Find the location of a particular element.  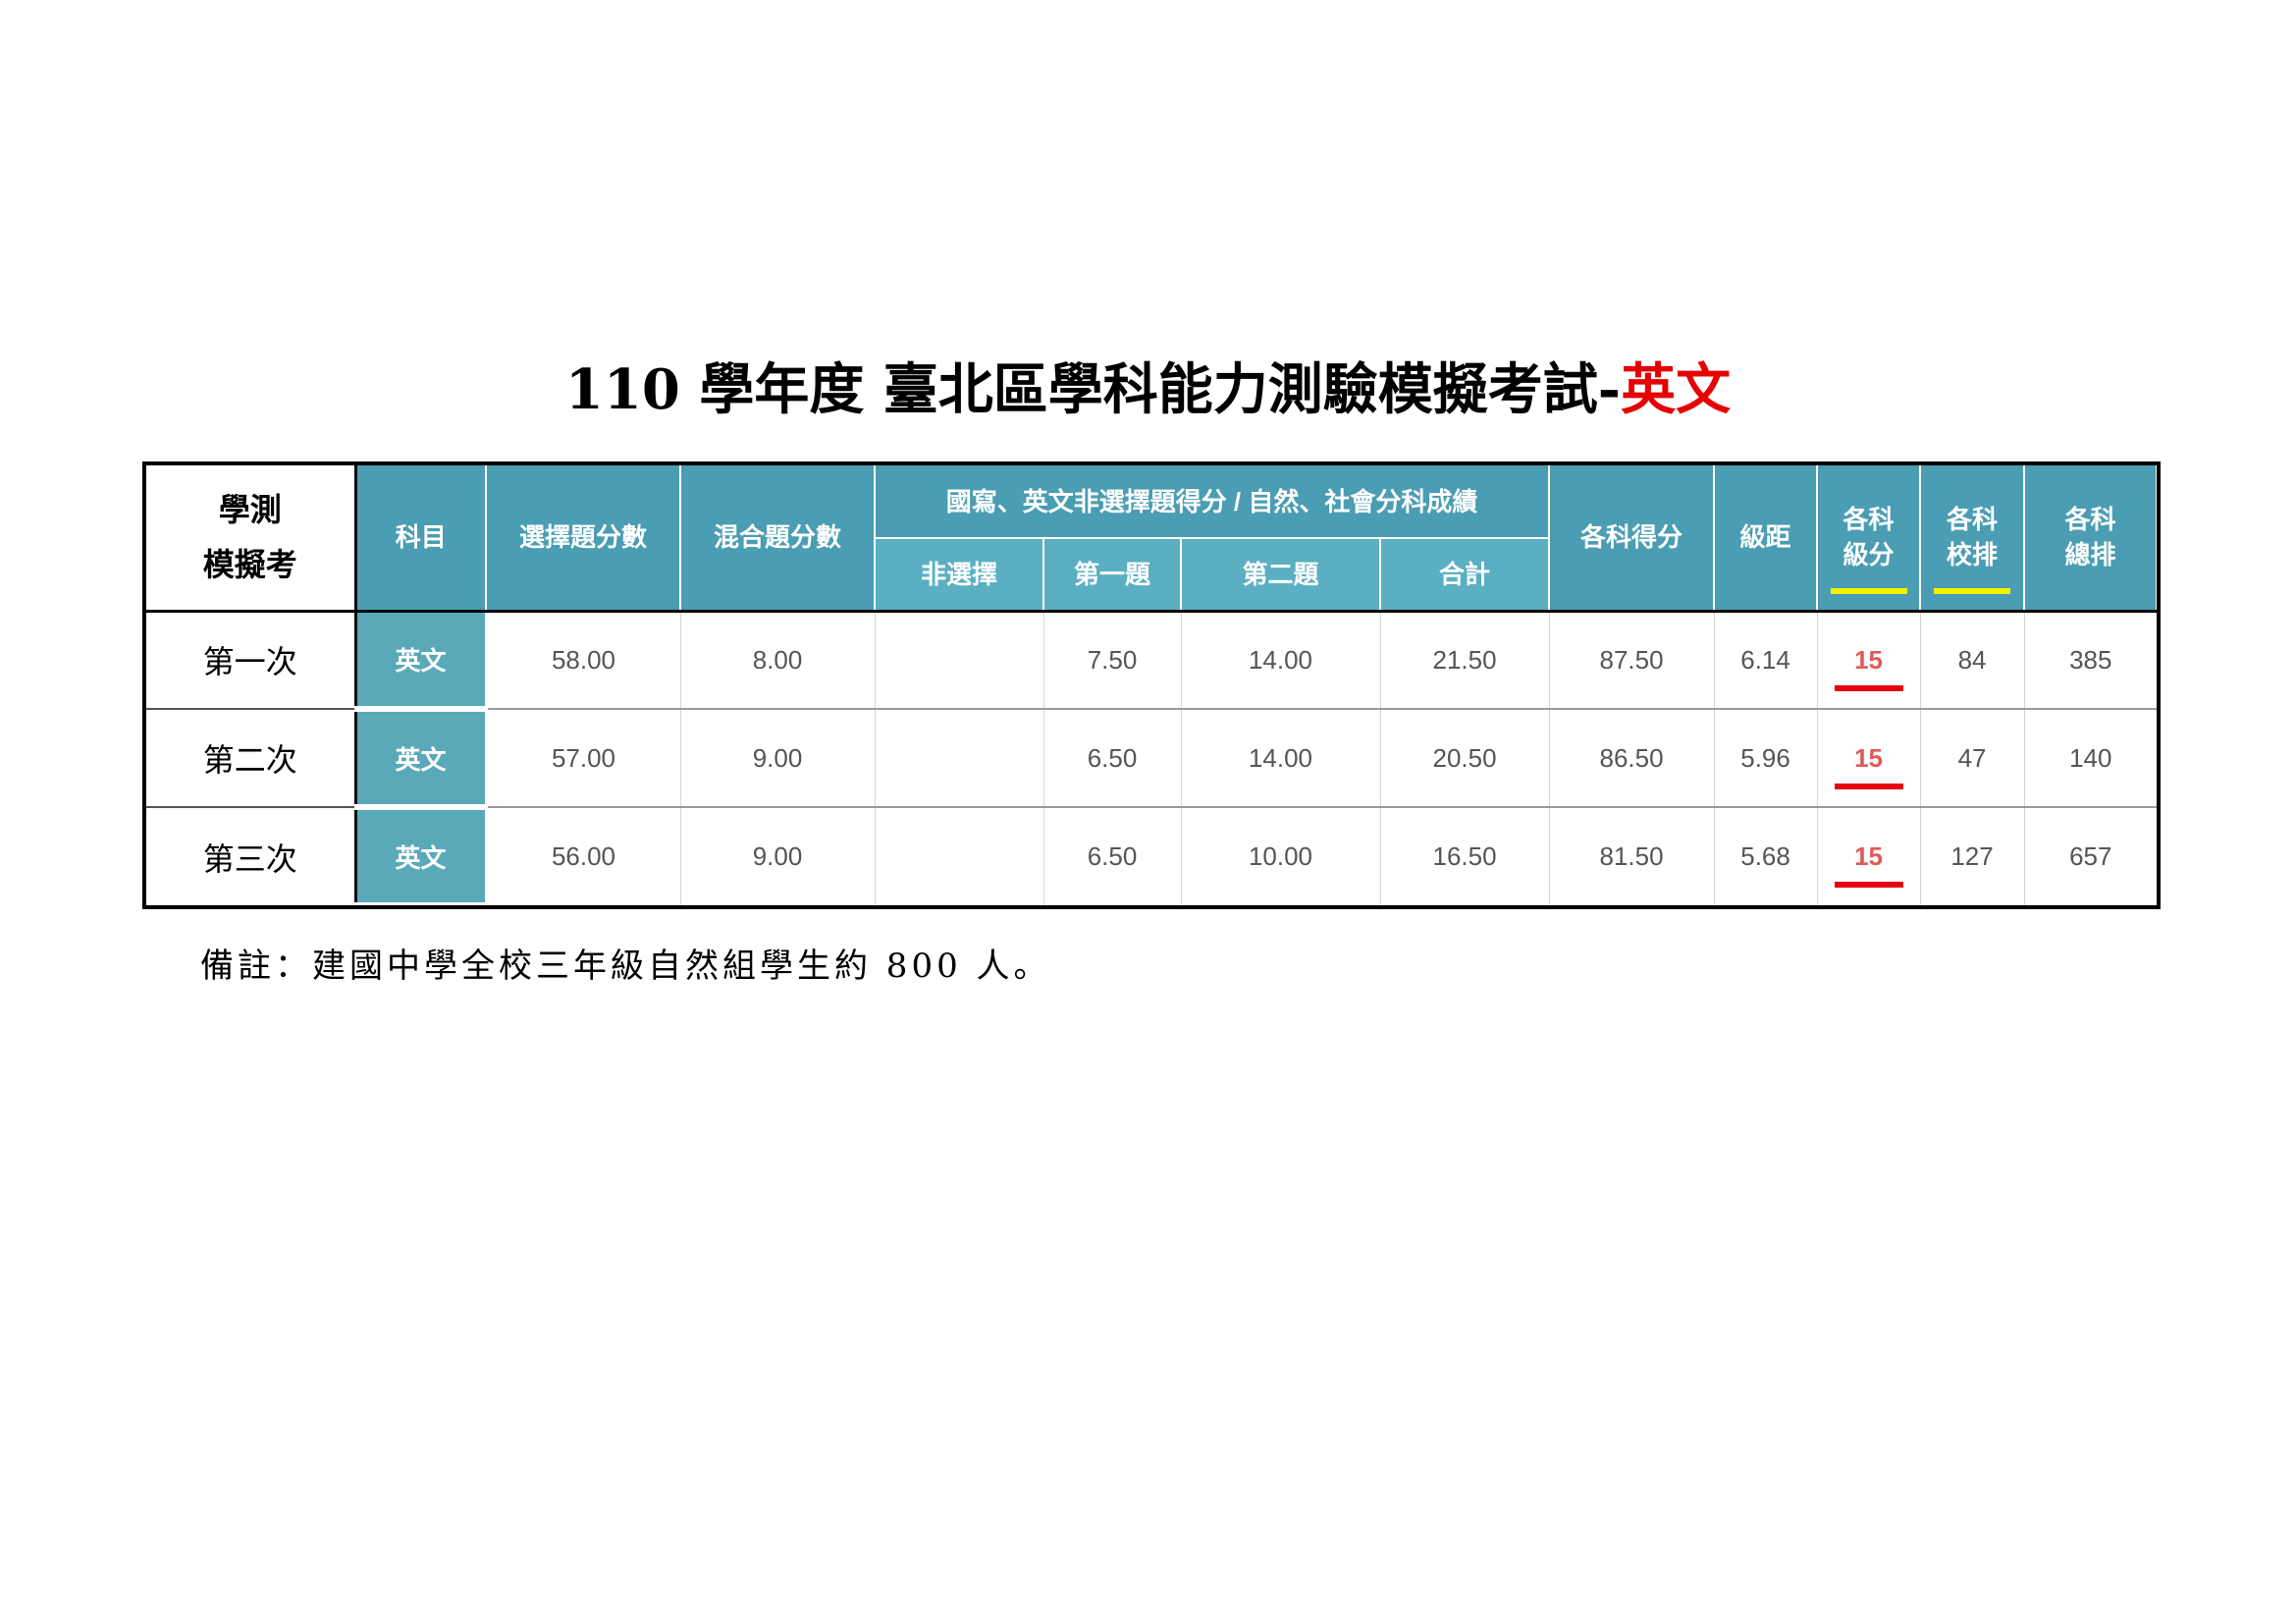

cell-q2: 10.00 is located at coordinates (1280, 856).